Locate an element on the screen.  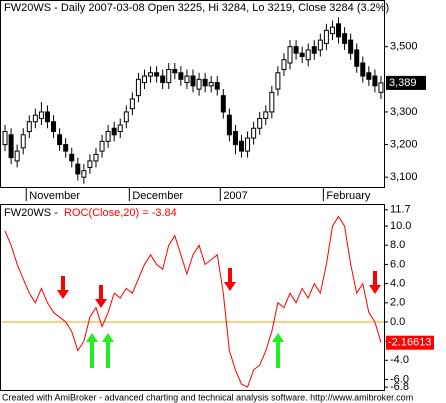
y-tick-label: 10.0 is located at coordinates (400, 226).